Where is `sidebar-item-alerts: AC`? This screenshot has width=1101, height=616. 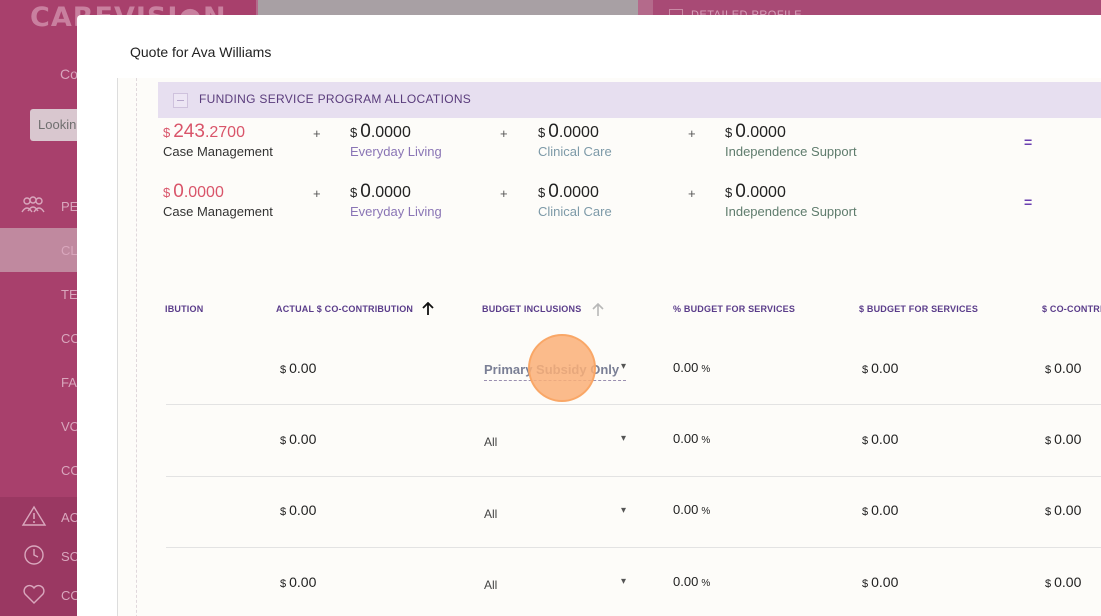
sidebar-item-alerts: AC is located at coordinates (128, 516).